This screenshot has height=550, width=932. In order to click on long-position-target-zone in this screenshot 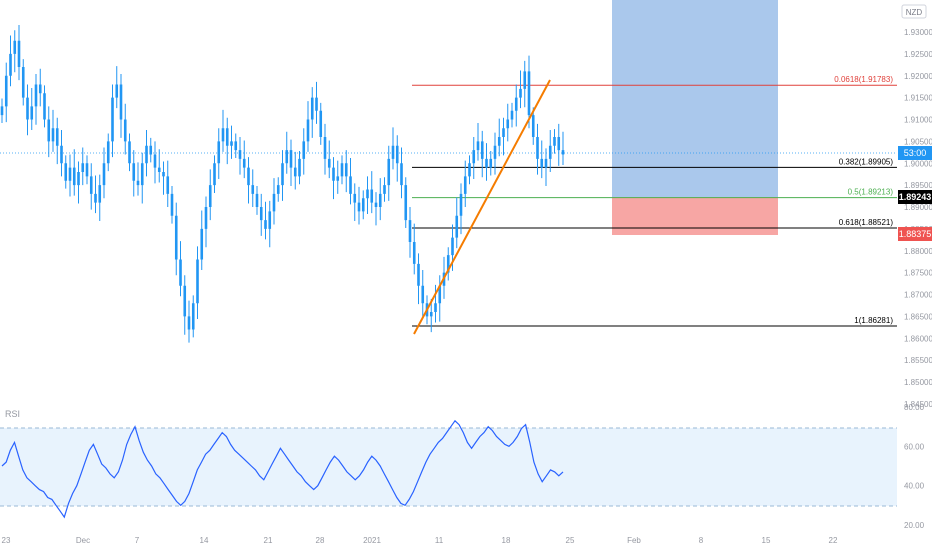, I will do `click(695, 98)`.